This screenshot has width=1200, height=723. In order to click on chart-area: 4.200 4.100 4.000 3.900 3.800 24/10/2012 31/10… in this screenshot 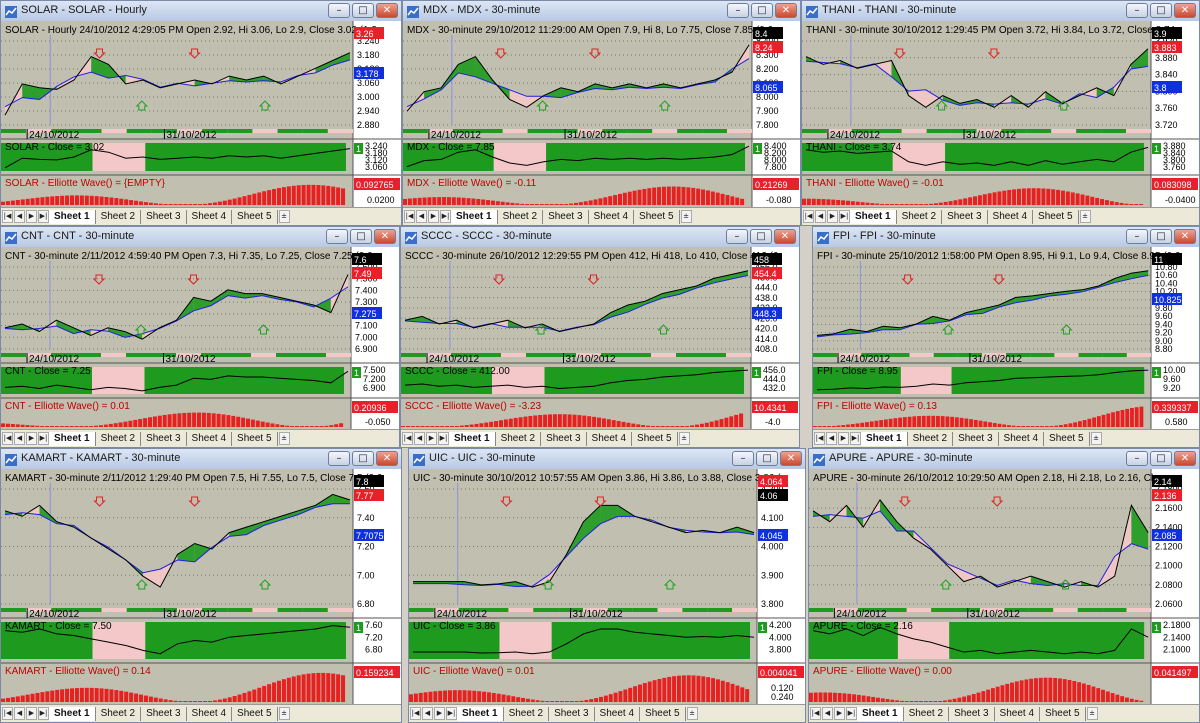, I will do `click(607, 587)`.